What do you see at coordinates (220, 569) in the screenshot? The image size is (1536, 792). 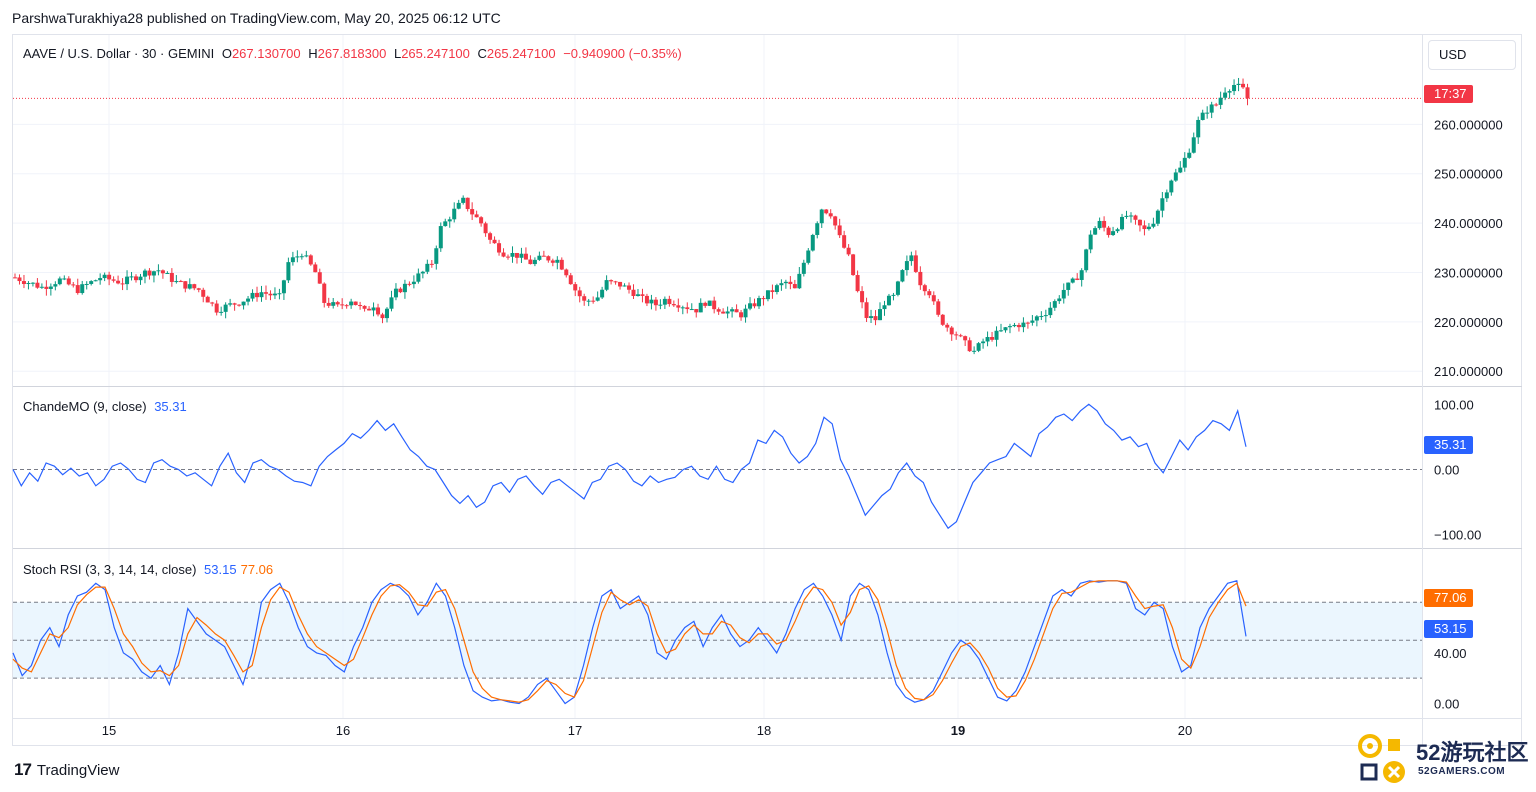 I see `stoch-k-value: 53.15` at bounding box center [220, 569].